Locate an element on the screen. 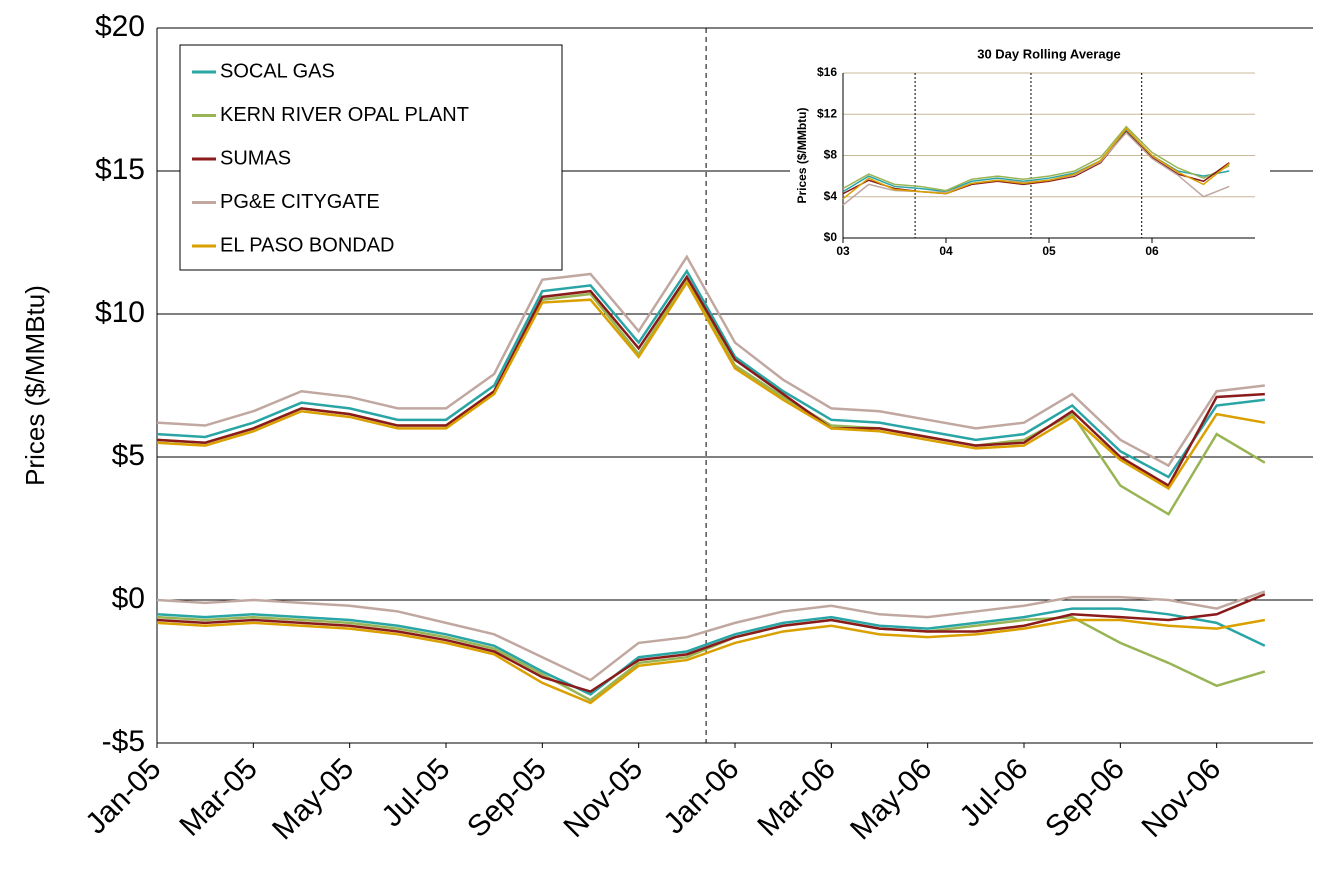  legend-box is located at coordinates (371, 157).